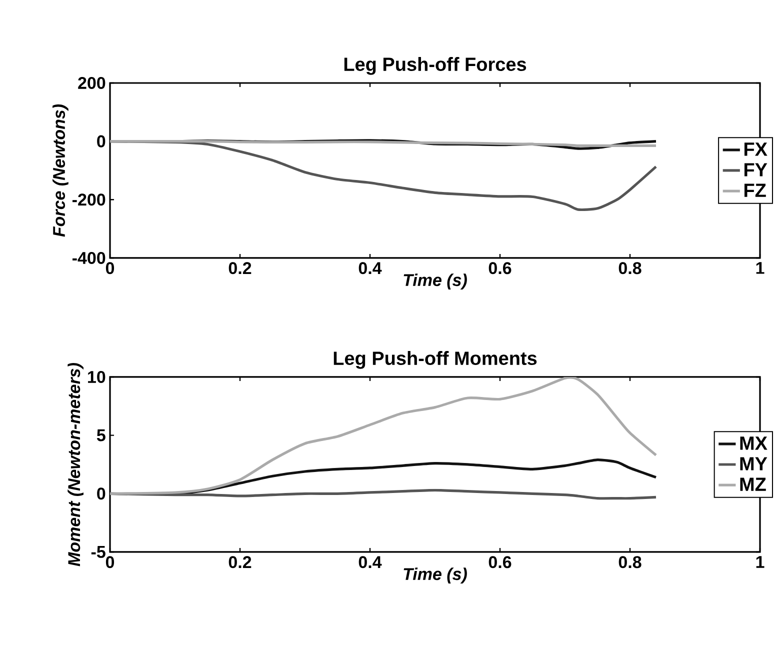 The height and width of the screenshot is (647, 779). What do you see at coordinates (756, 169) in the screenshot?
I see `legend-label: FY` at bounding box center [756, 169].